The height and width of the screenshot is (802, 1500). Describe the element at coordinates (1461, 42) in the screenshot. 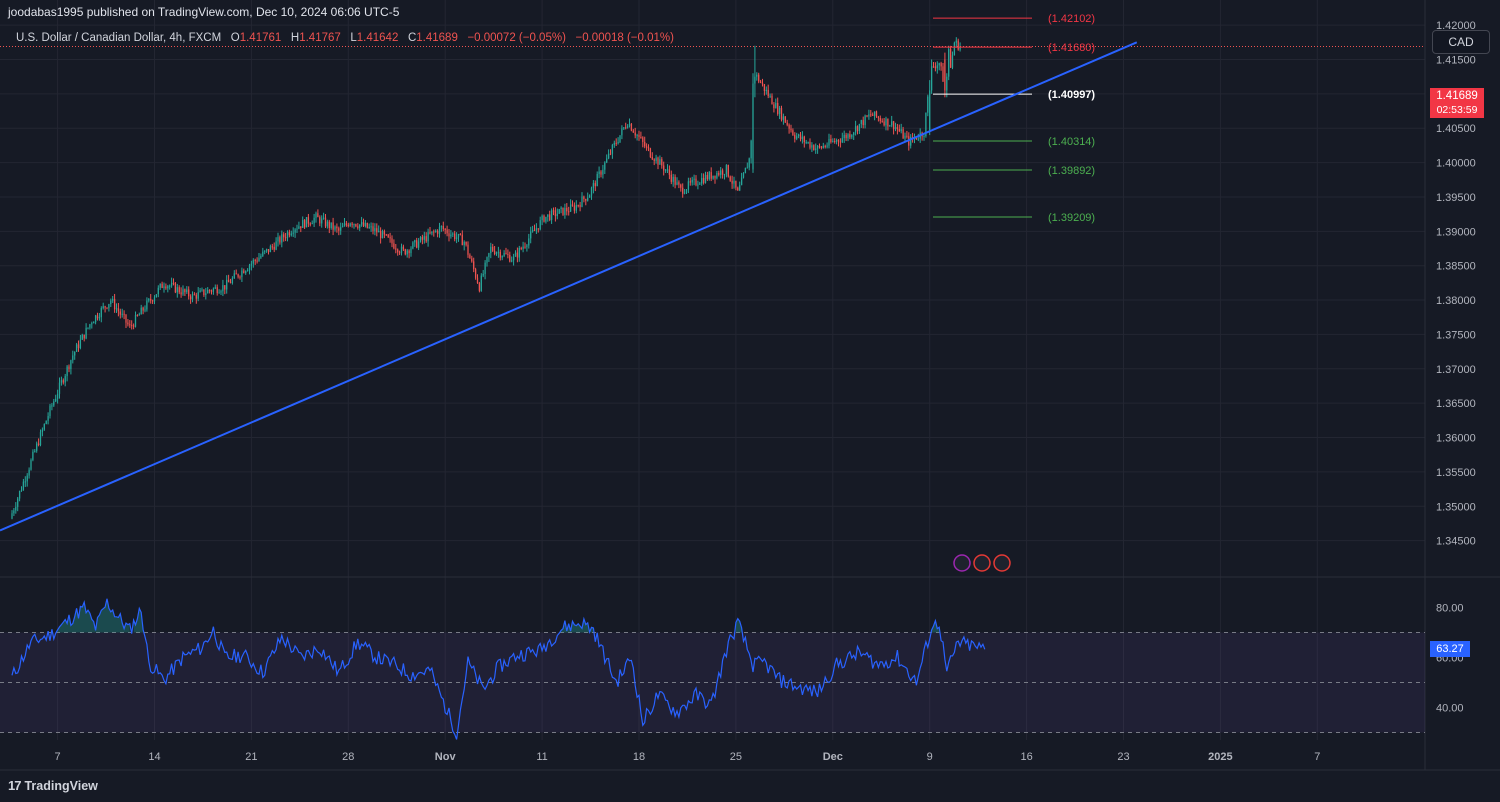

I see `currency-button: CAD` at that location.